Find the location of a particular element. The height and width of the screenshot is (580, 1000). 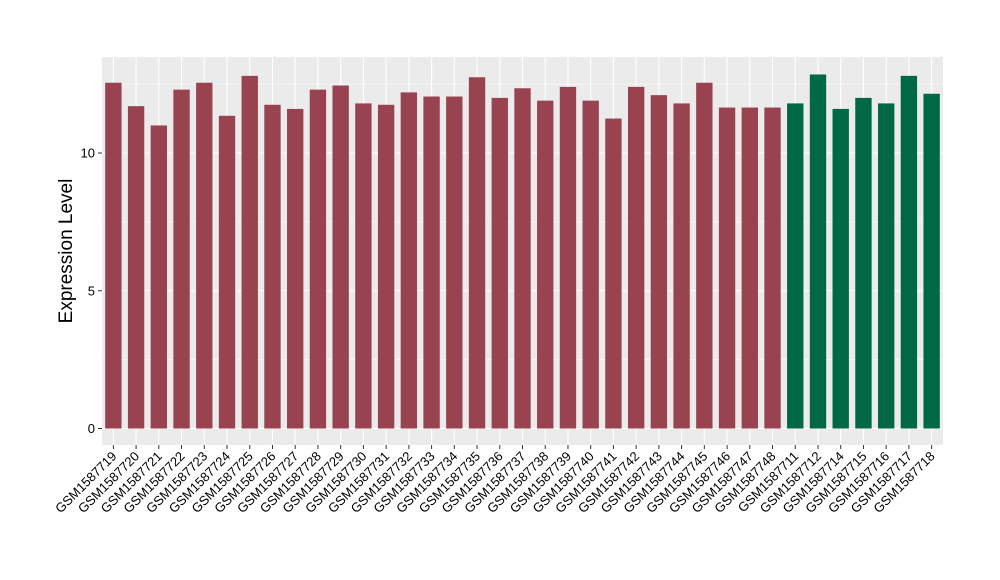

y-tick-label: 10 is located at coordinates (88, 153).